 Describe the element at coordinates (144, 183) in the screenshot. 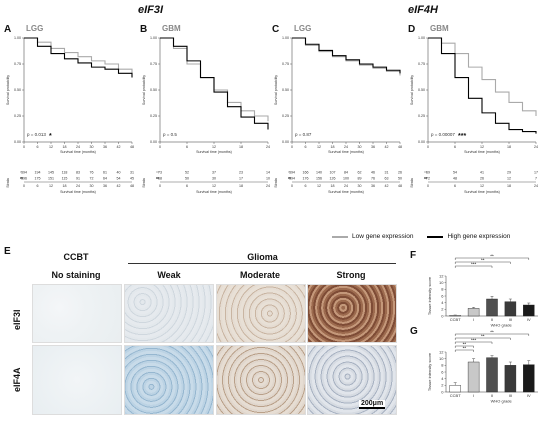

I see `strata-label: Strata` at that location.